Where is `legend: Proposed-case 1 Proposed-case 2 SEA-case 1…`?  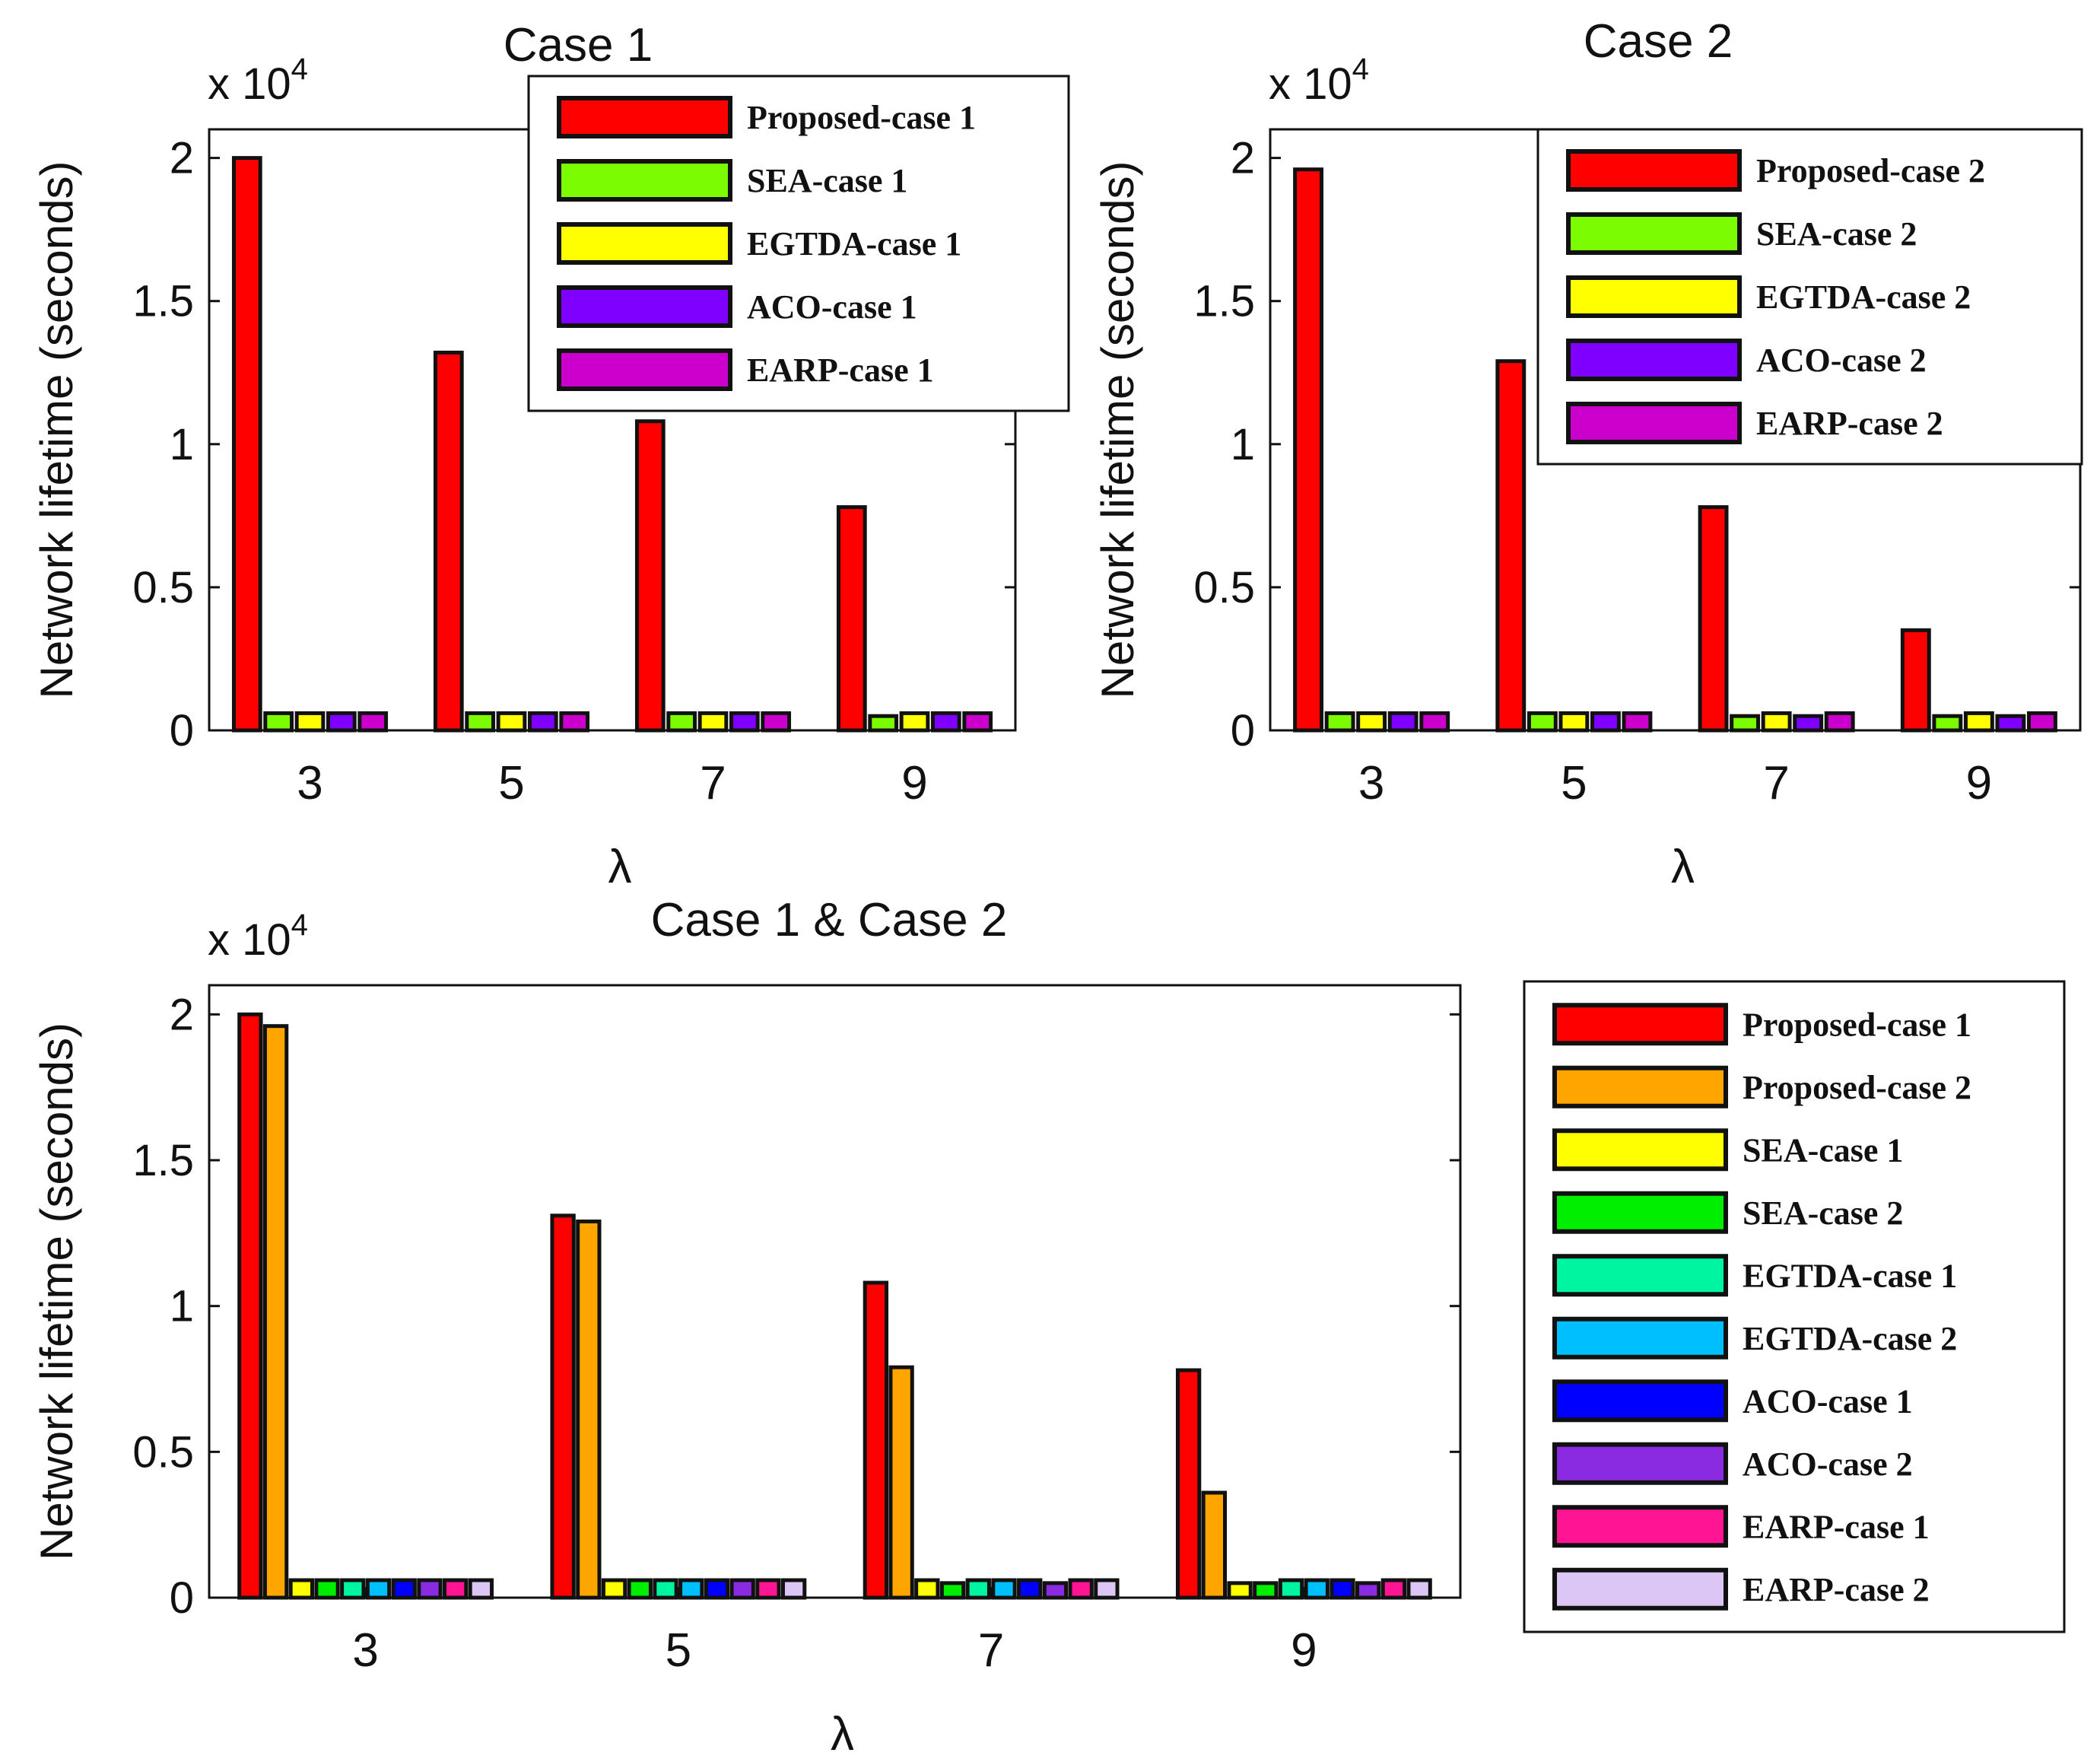 legend: Proposed-case 1 Proposed-case 2 SEA-case 1… is located at coordinates (1794, 1306).